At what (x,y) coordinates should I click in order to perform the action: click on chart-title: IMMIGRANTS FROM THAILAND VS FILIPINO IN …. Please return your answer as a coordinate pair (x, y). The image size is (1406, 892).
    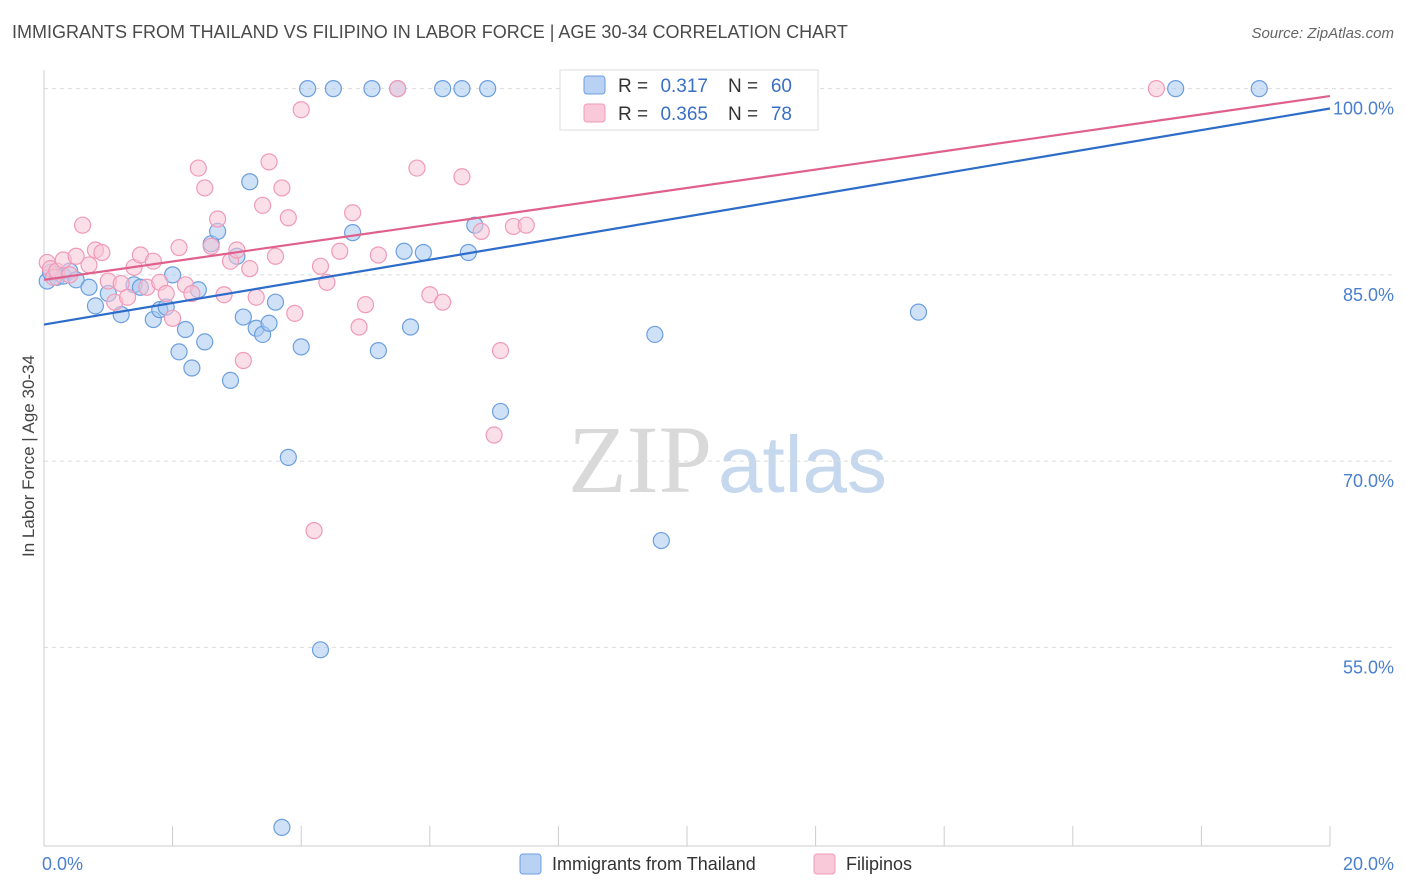
    Looking at the image, I should click on (430, 32).